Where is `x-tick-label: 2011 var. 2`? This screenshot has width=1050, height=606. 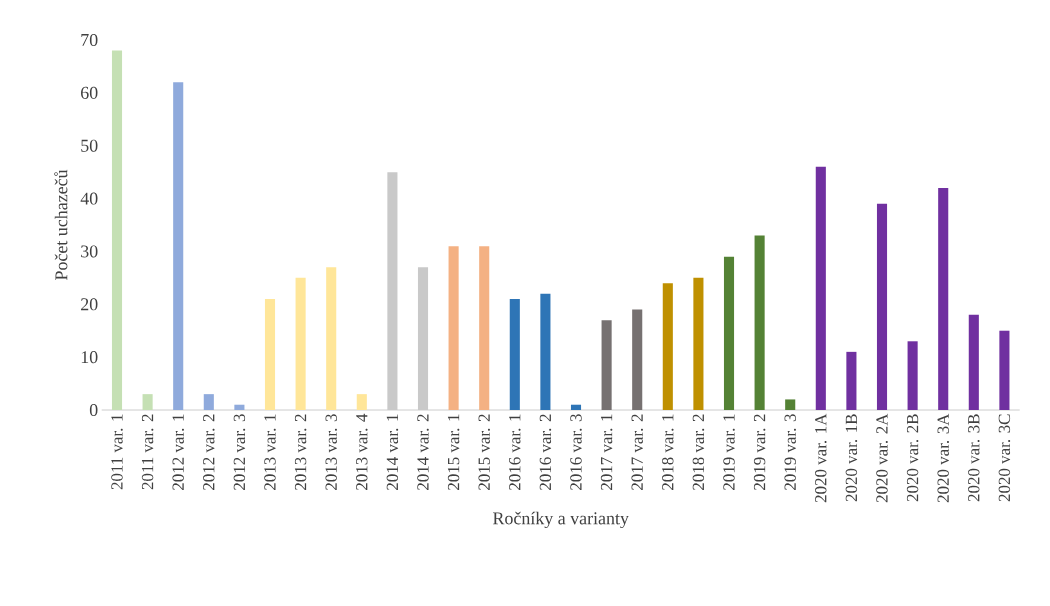
x-tick-label: 2011 var. 2 is located at coordinates (147, 452).